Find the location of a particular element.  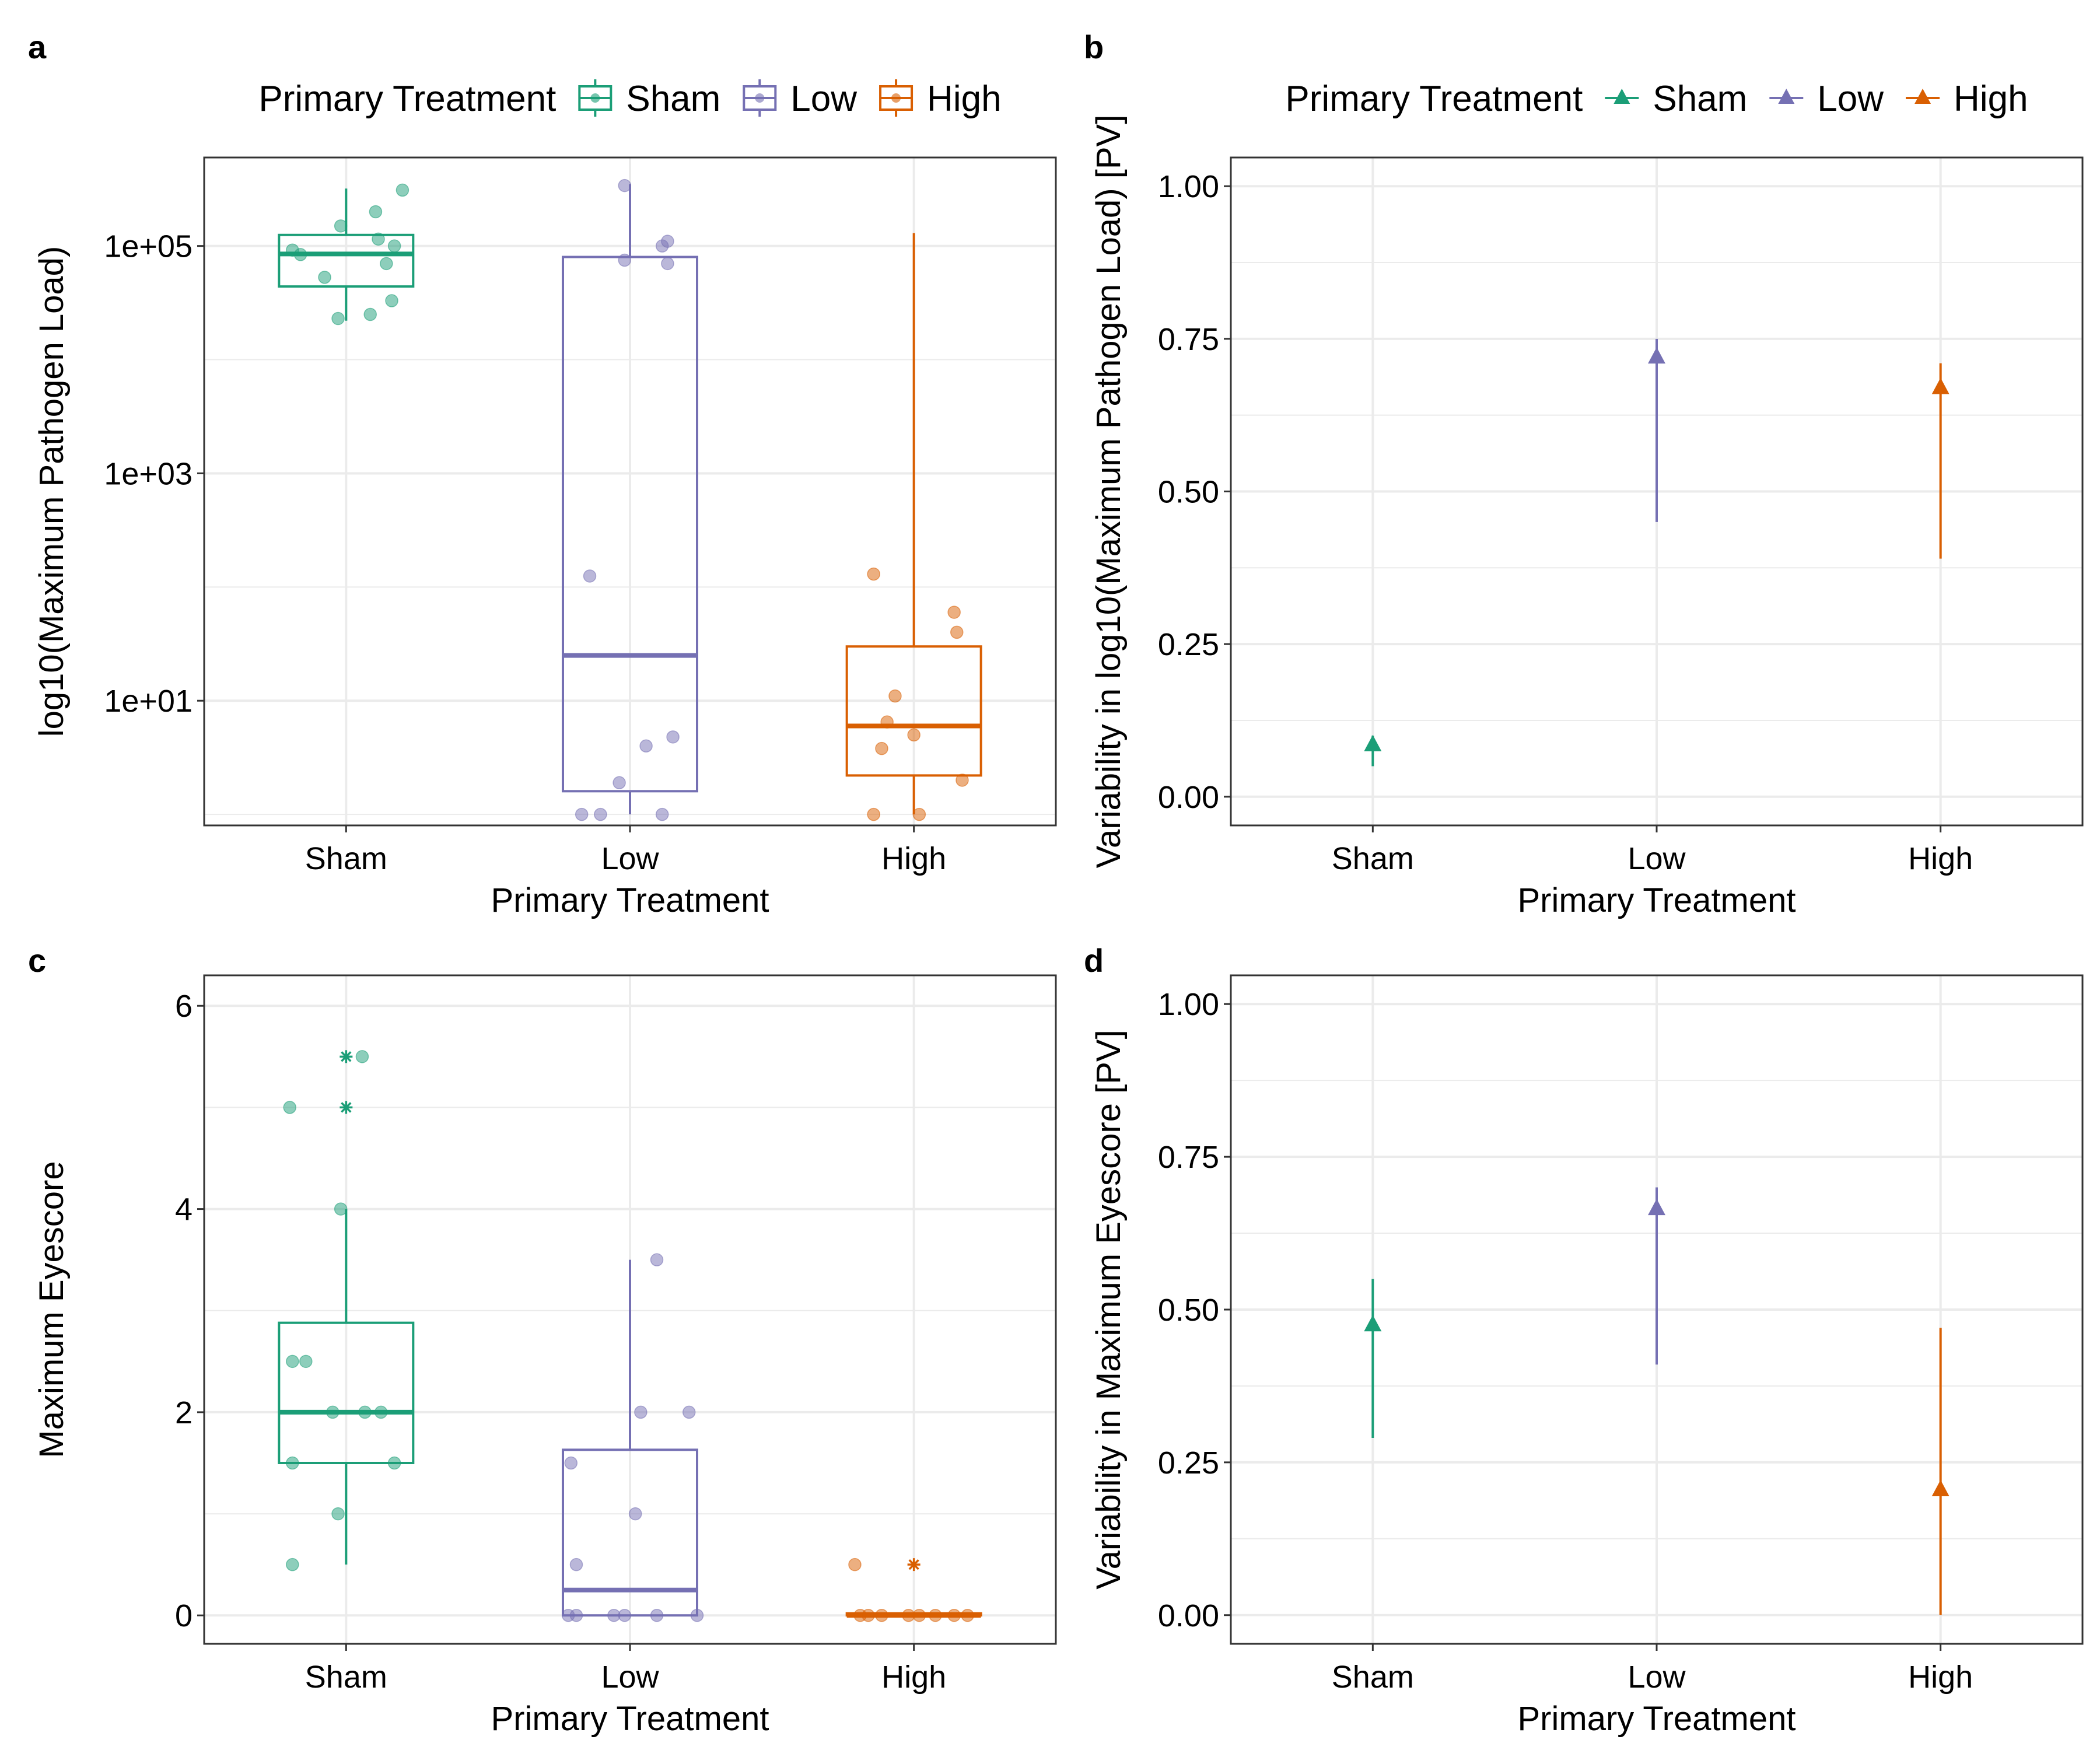

legend-key-dot is located at coordinates (595, 98).